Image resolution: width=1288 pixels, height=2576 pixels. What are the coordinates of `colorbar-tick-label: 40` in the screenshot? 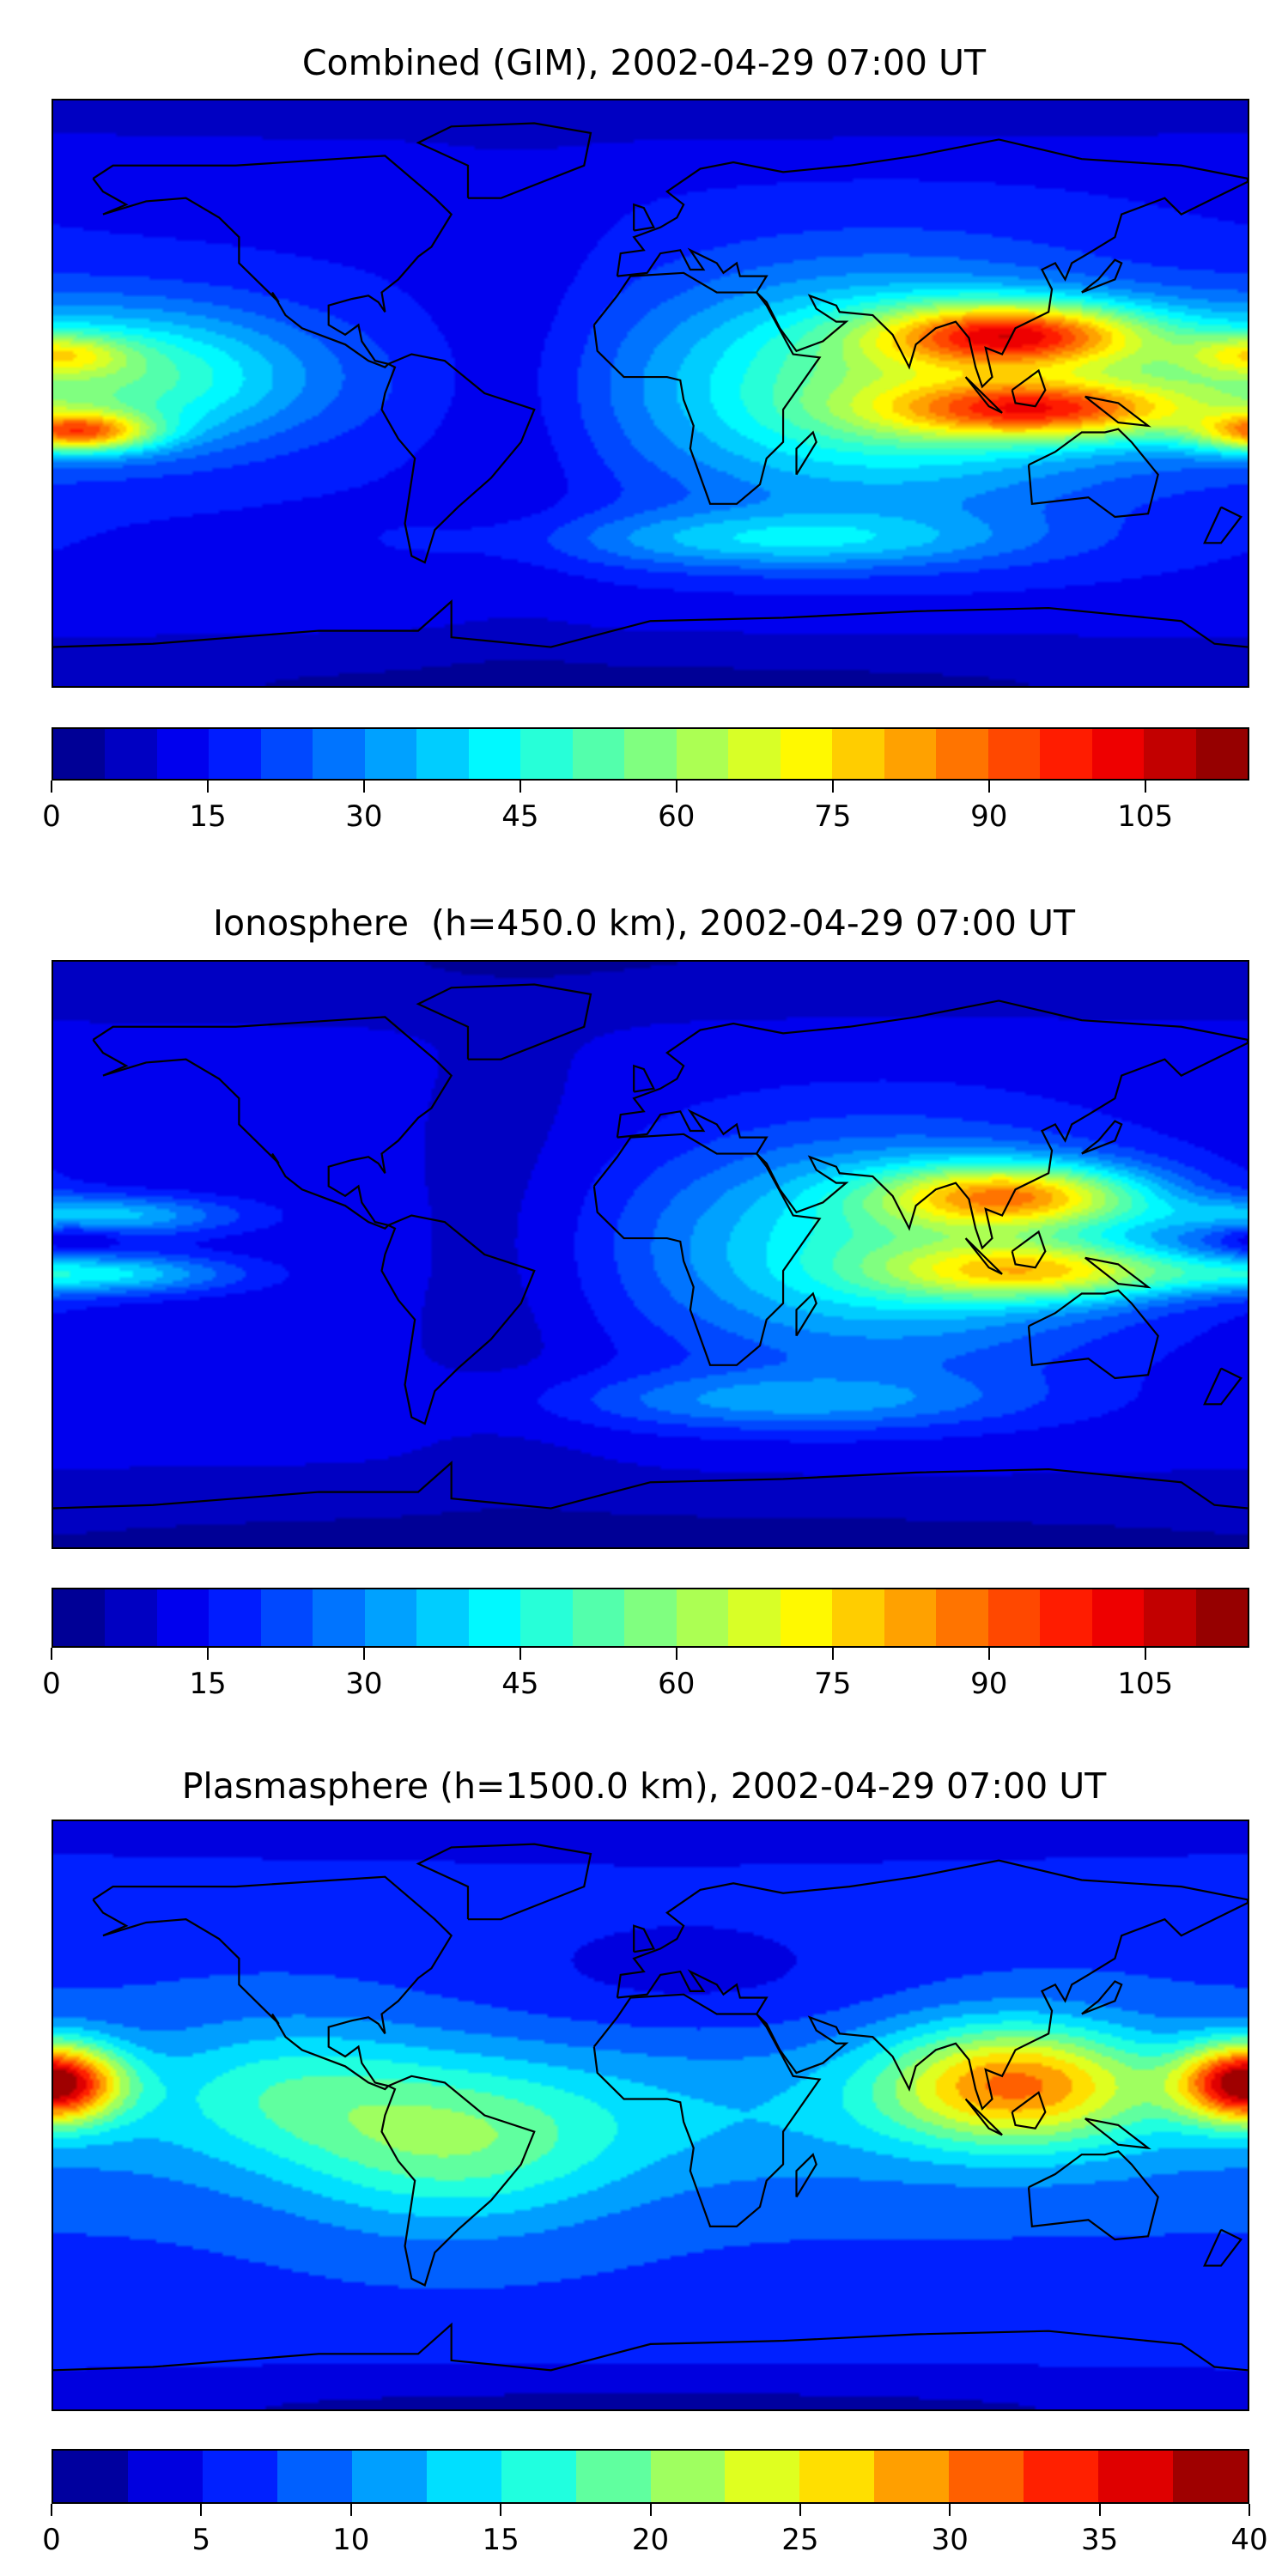 It's located at (1249, 2540).